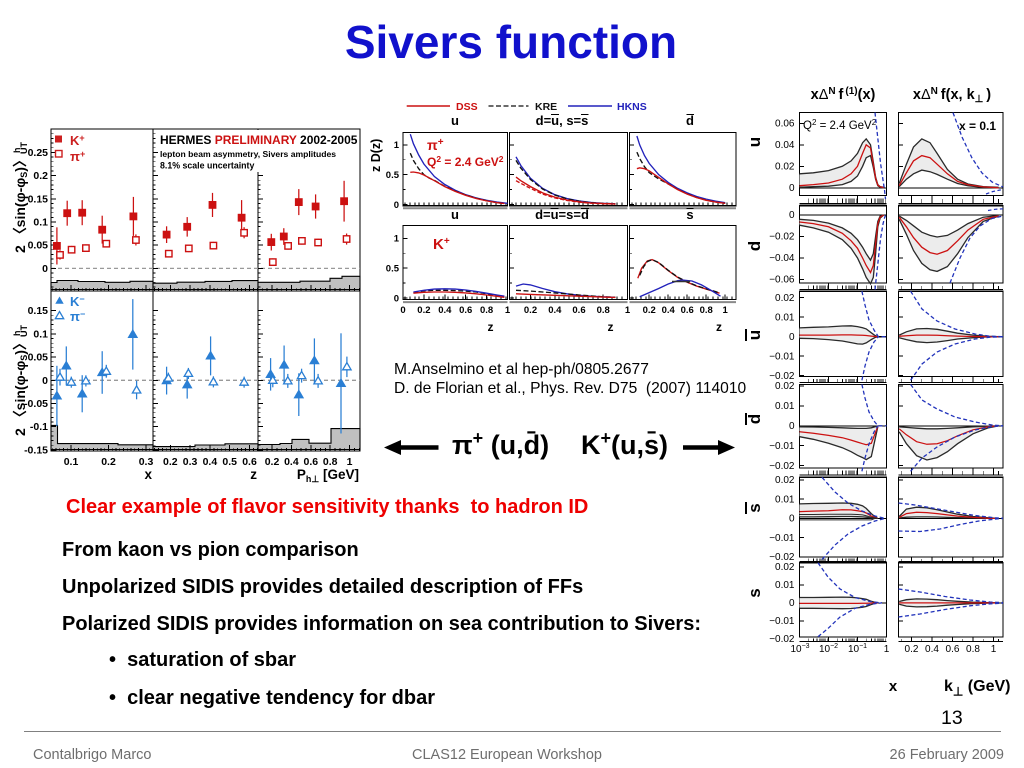 This screenshot has width=1024, height=768. Describe the element at coordinates (376, 155) in the screenshot. I see `svg-text: z D(z)` at that location.